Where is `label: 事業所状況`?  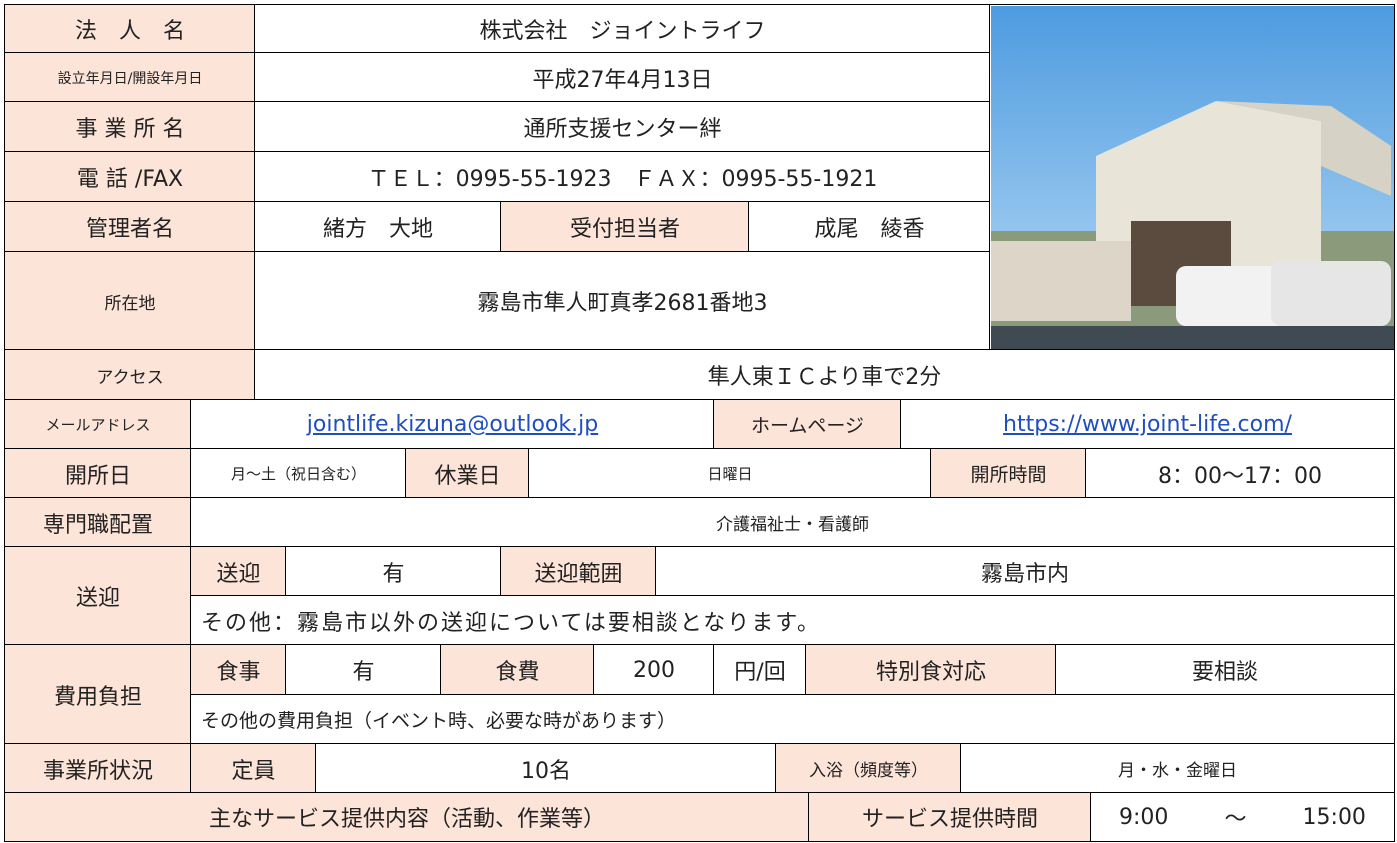 label: 事業所状況 is located at coordinates (98, 768).